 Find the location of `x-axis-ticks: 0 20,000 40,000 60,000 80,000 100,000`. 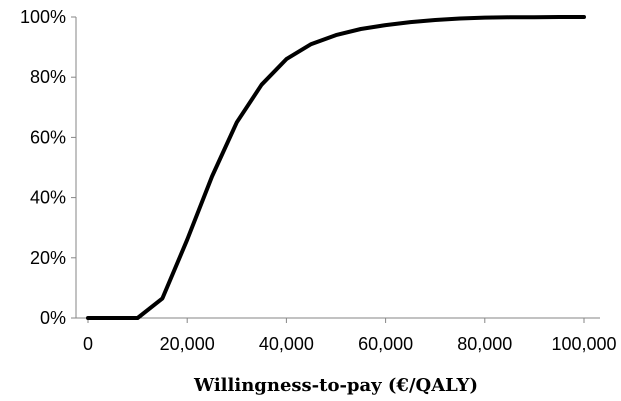

x-axis-ticks: 0 20,000 40,000 60,000 80,000 100,000 is located at coordinates (350, 336).